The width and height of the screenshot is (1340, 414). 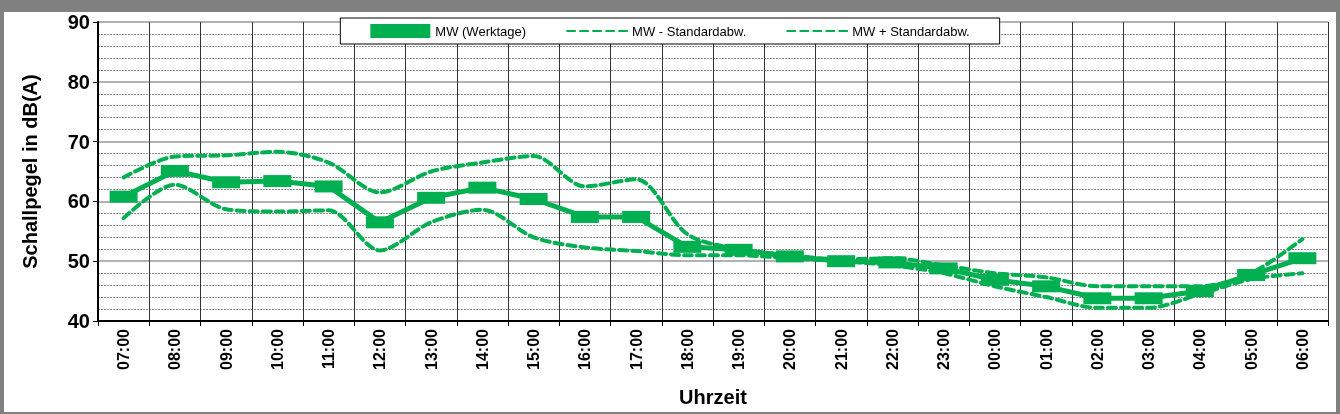 What do you see at coordinates (124, 349) in the screenshot?
I see `x-tick-label: 07:00` at bounding box center [124, 349].